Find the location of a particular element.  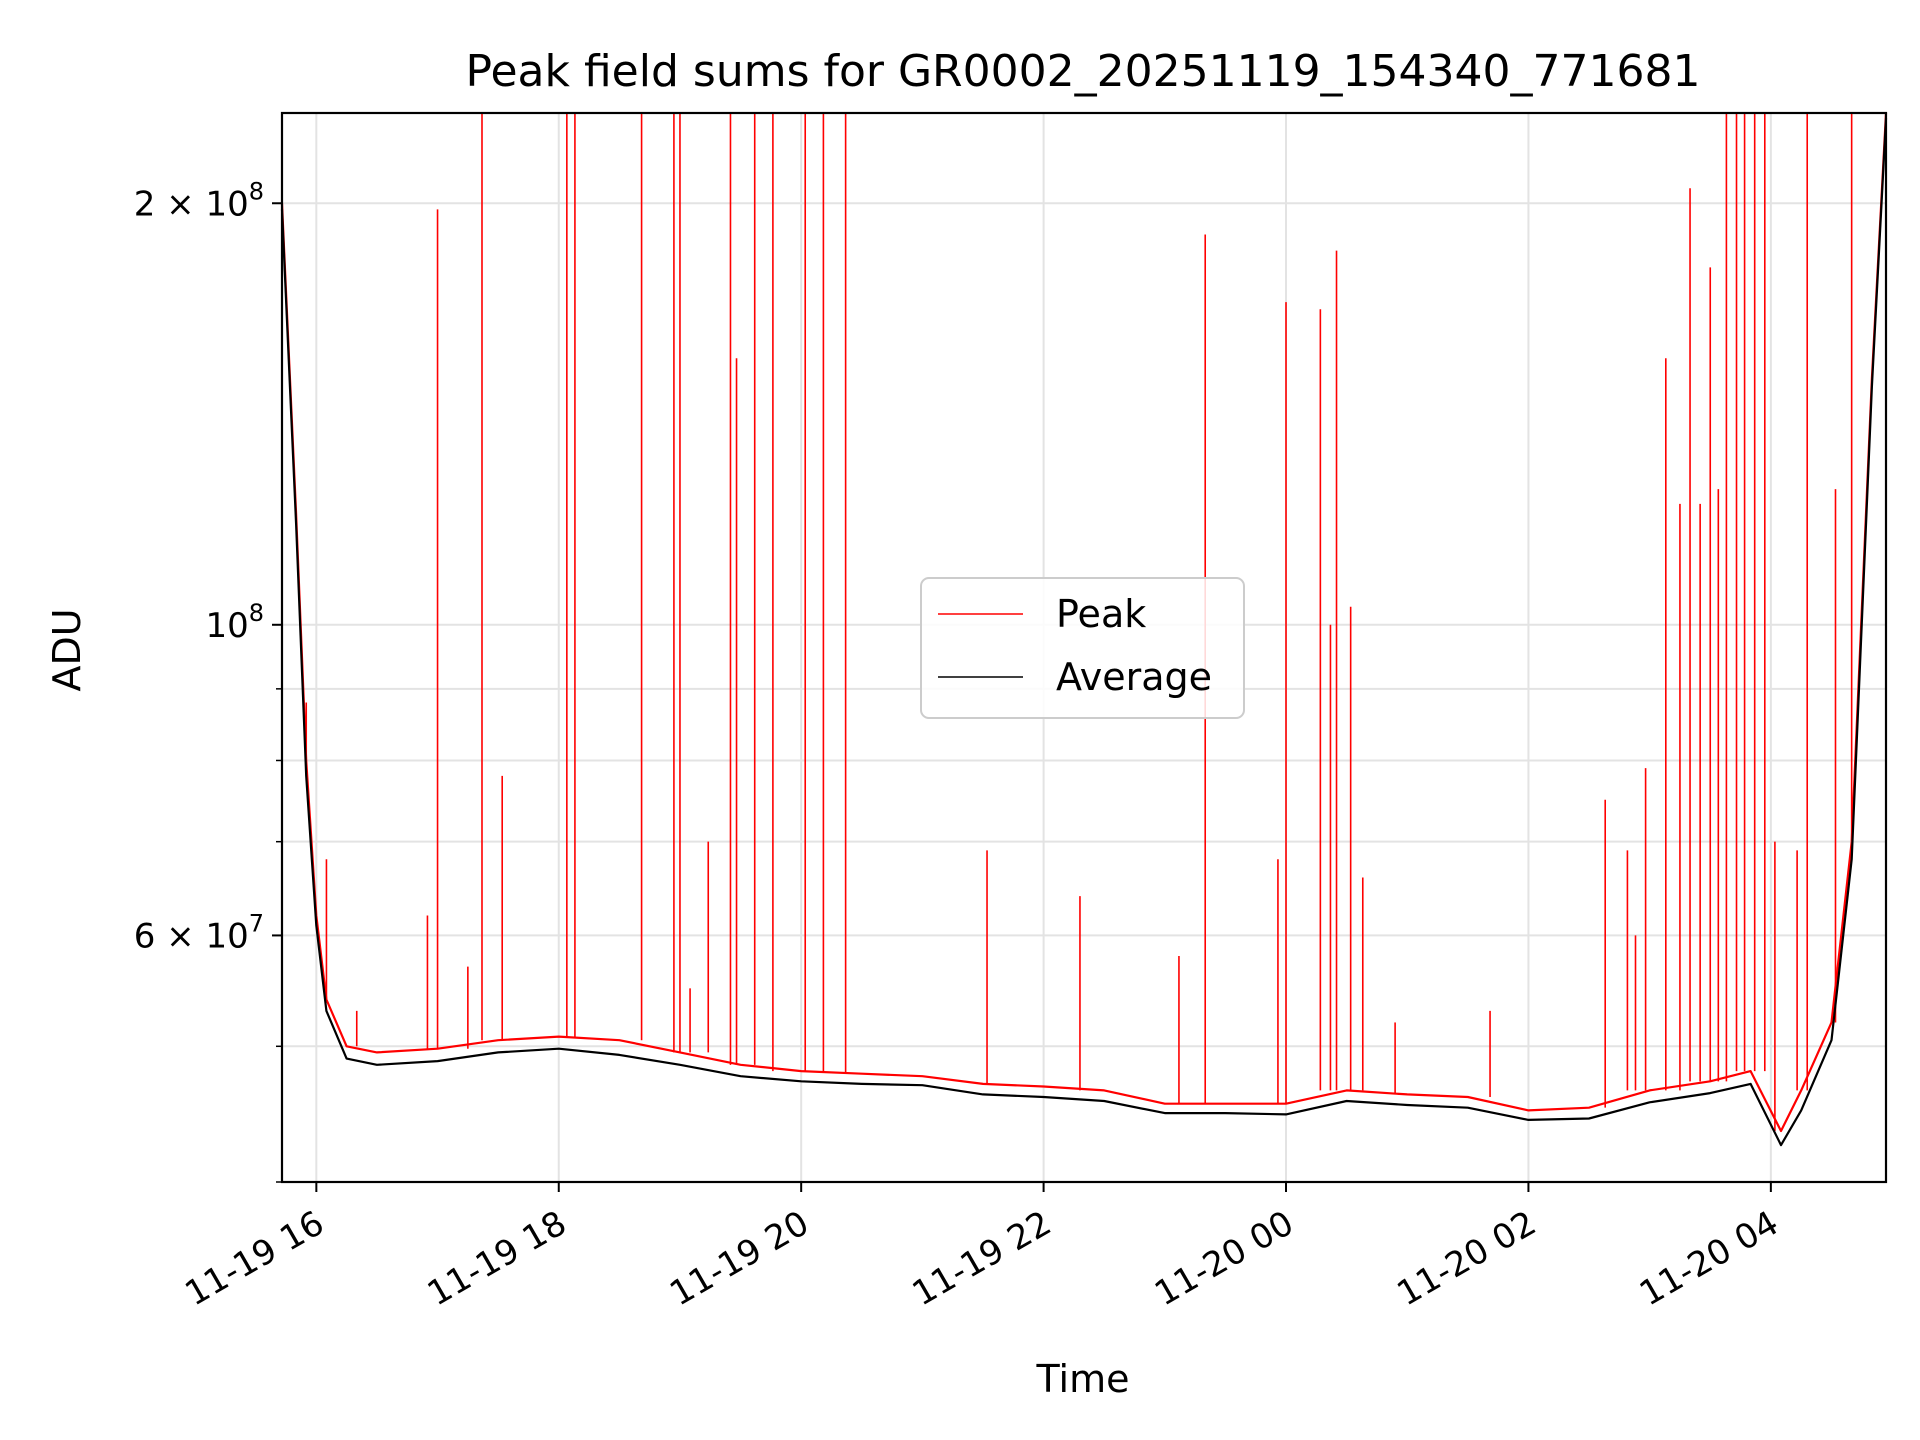

legend-average-label: Average is located at coordinates (1134, 677).